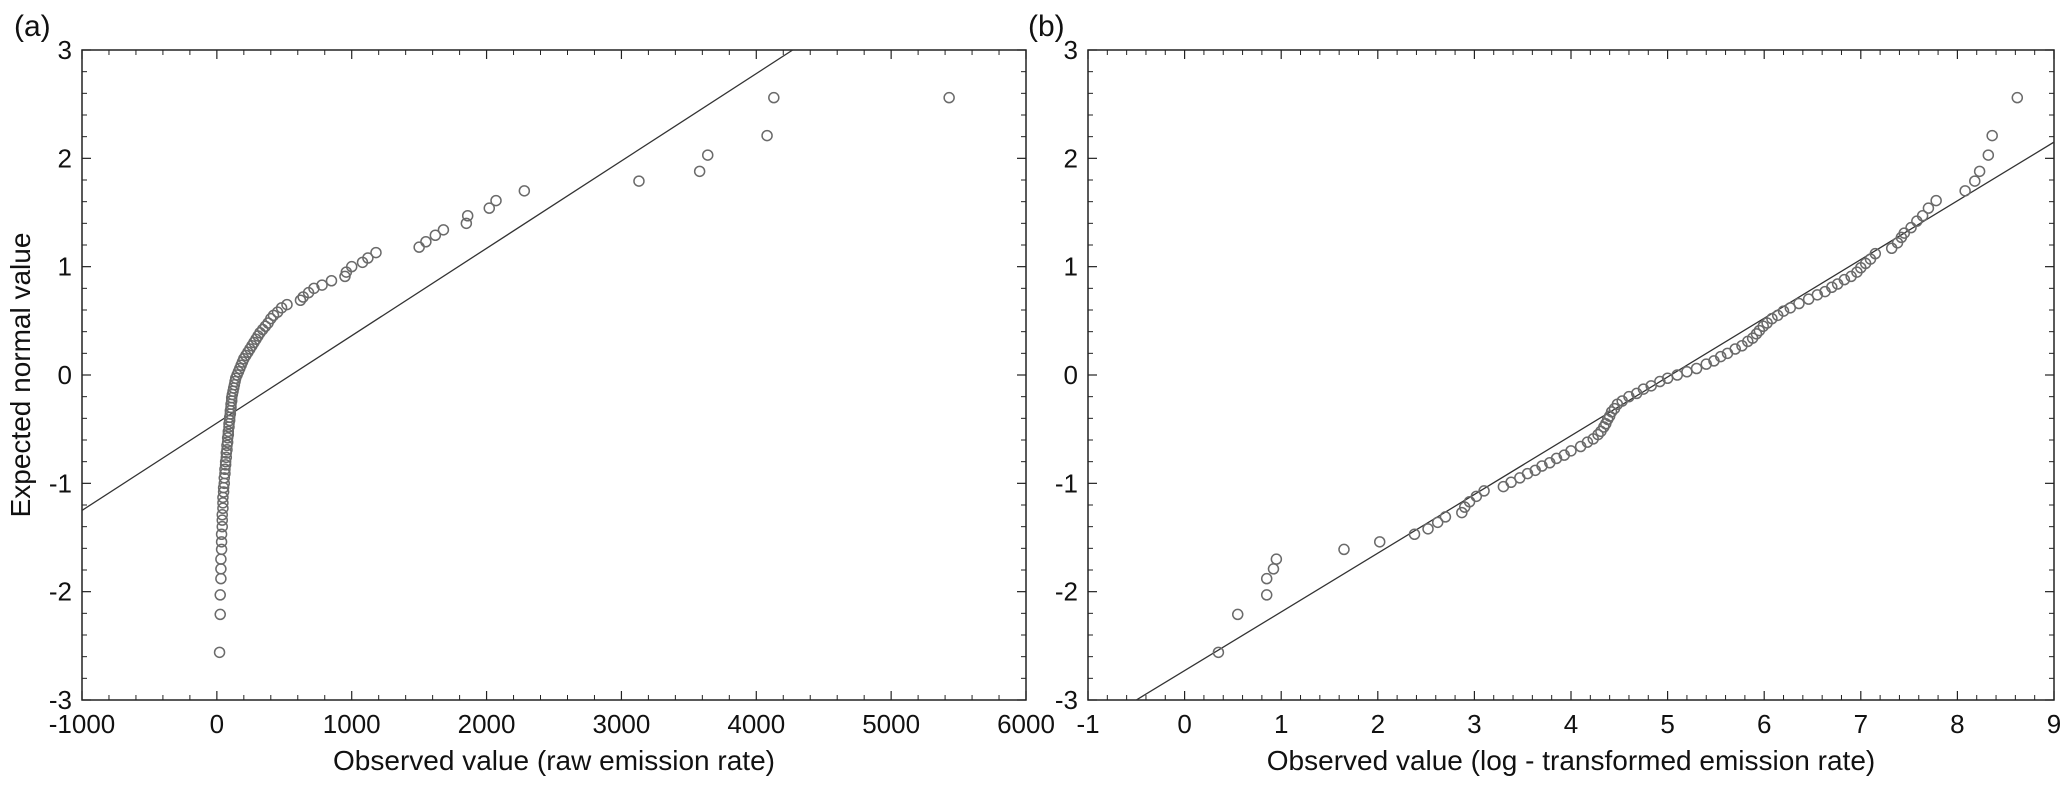  Describe the element at coordinates (82, 724) in the screenshot. I see `x-tick-label: -1000` at that location.